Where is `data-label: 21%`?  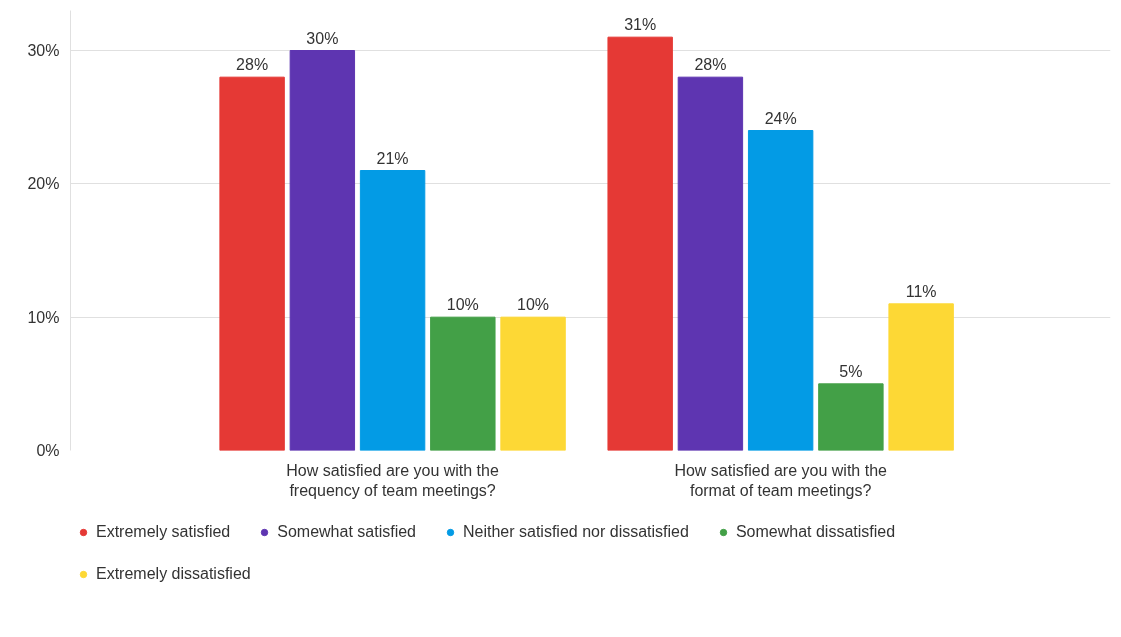
data-label: 21% is located at coordinates (392, 158).